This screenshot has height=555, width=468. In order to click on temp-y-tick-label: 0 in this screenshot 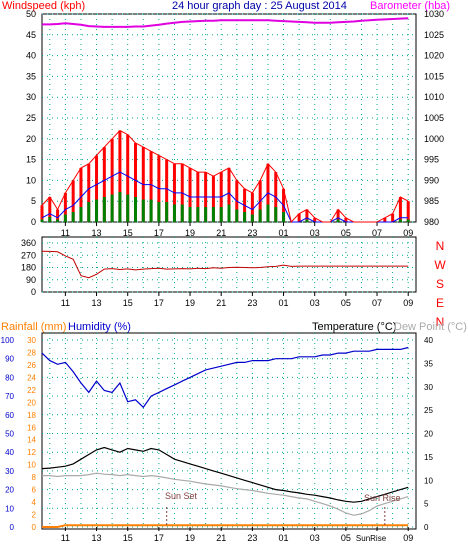, I will do `click(426, 527)`.